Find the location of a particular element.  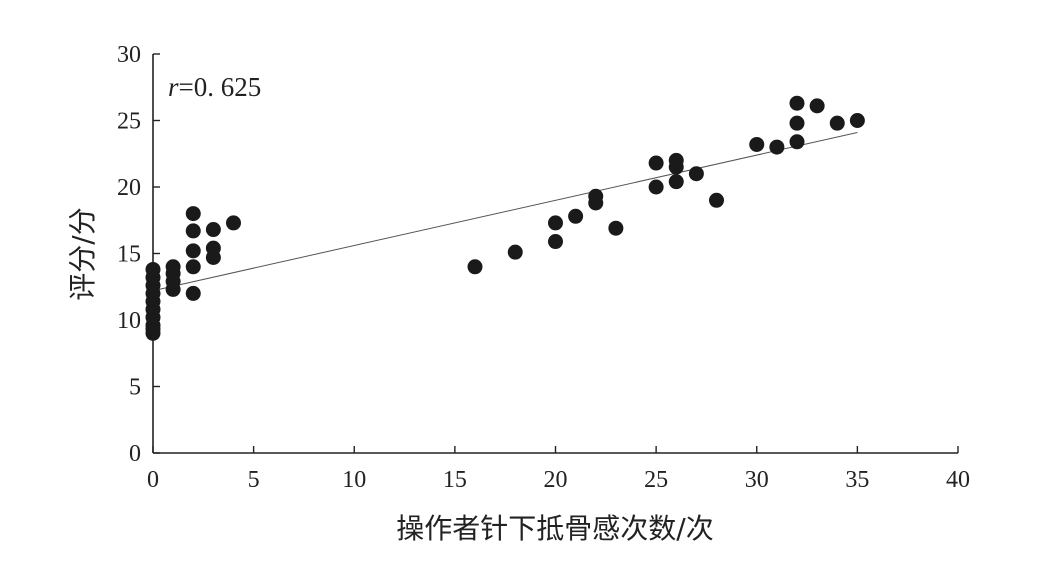

x-tick-label: 0 is located at coordinates (153, 480).